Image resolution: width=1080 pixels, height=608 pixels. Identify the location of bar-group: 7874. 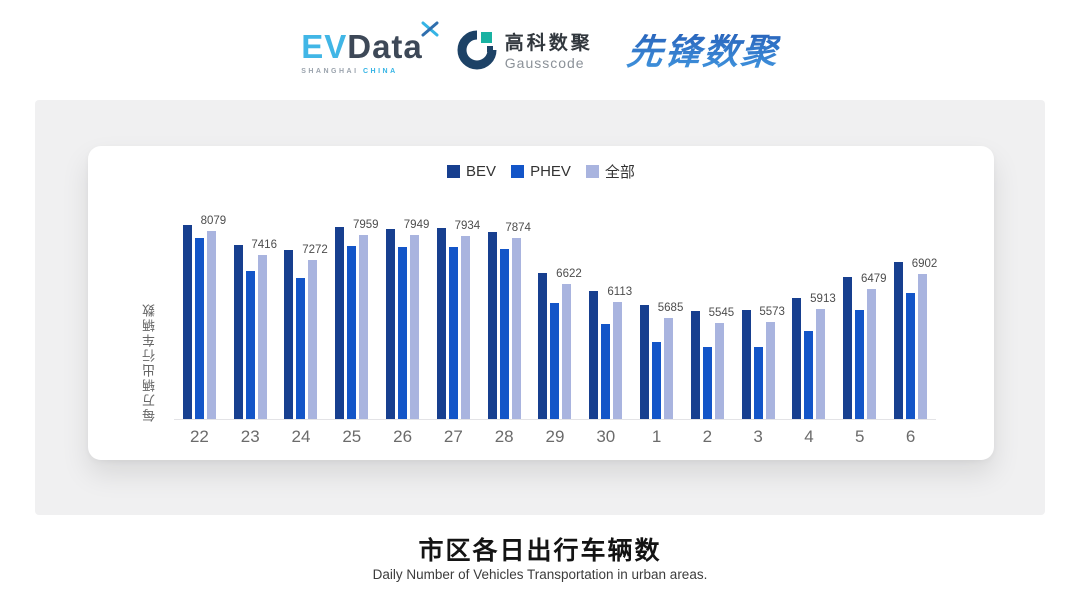
(505, 319).